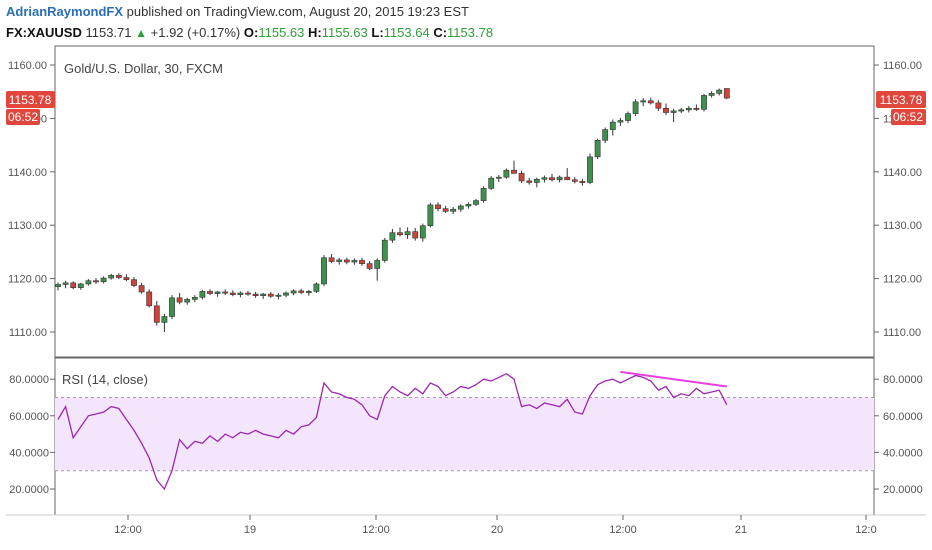 This screenshot has width=932, height=550. I want to click on price-tick-label-left: 1110.00, so click(28, 333).